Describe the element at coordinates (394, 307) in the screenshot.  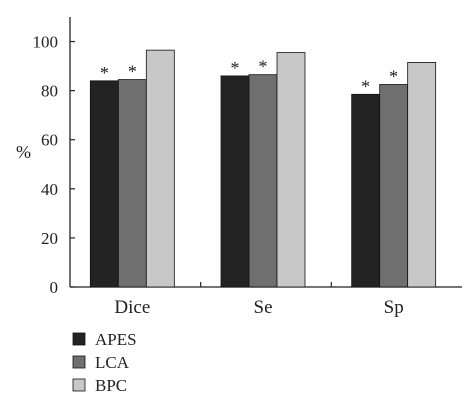
I see `x-tick-label: Sp` at that location.